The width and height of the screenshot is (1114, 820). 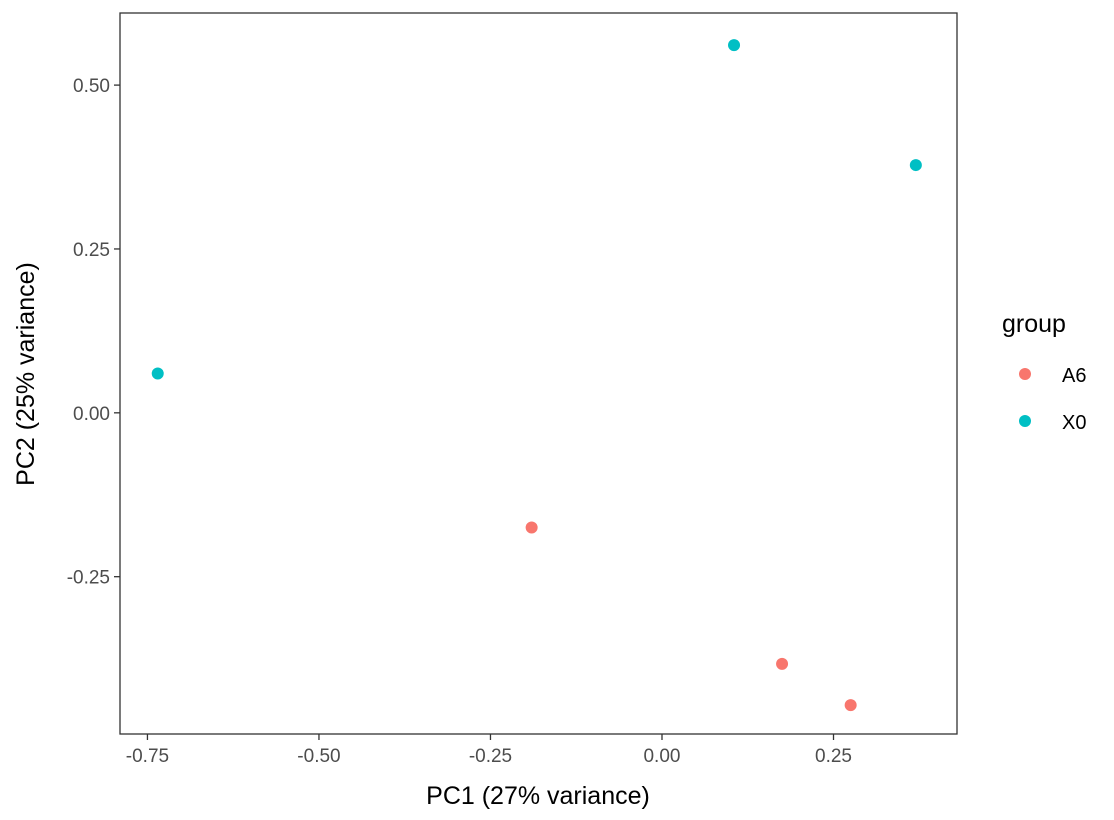 I want to click on legend-key-a6, so click(x=1025, y=374).